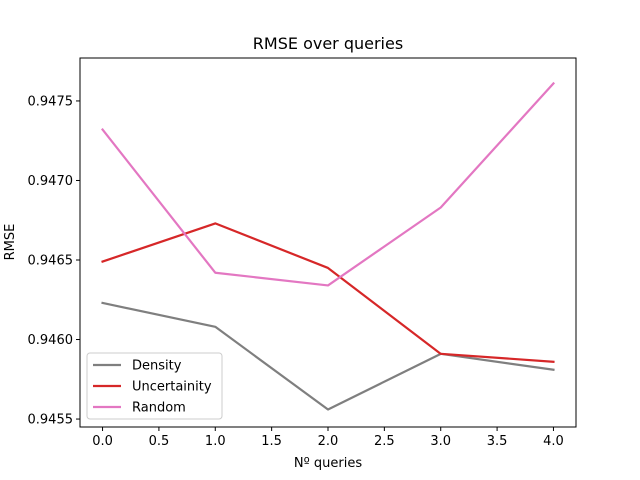  I want to click on y-axis-title: RMSE, so click(10, 242).